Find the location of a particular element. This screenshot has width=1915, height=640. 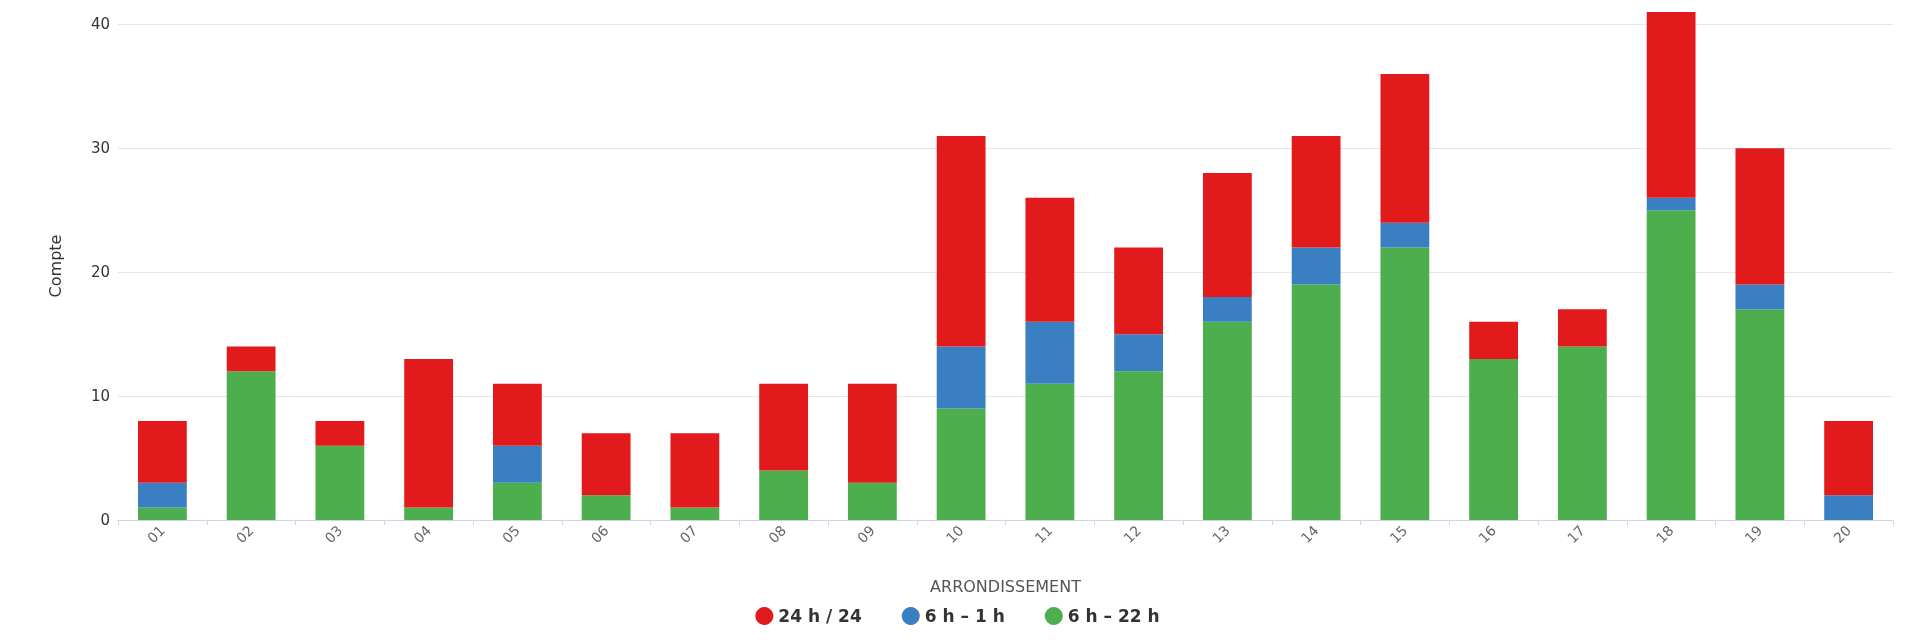

x-tick-label: 12 is located at coordinates (1132, 534).